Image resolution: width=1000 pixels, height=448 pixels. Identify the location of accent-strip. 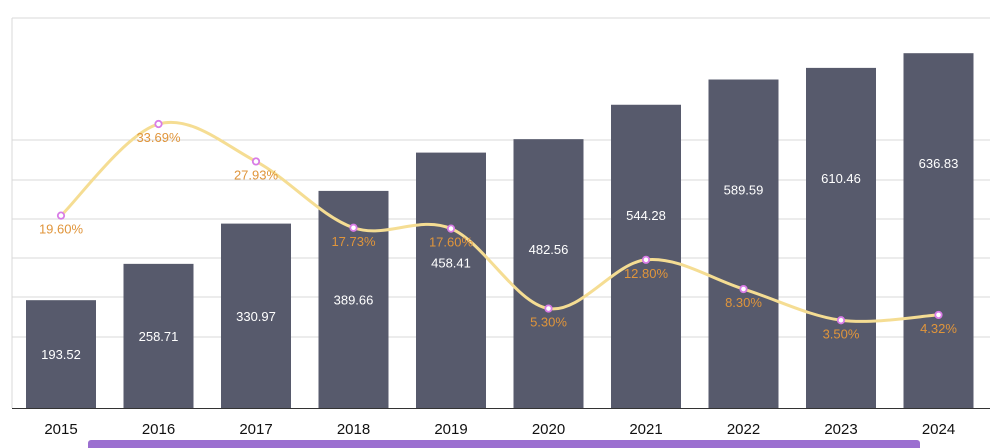
(504, 444).